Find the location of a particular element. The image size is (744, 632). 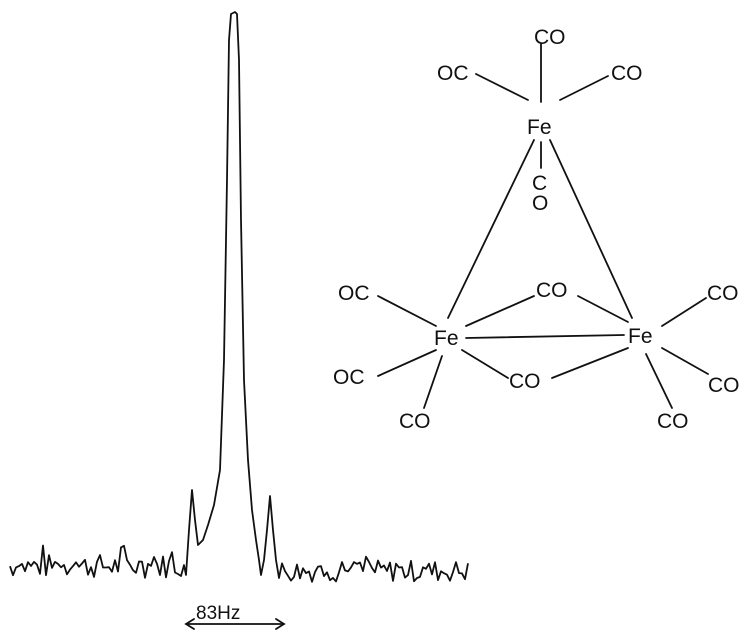

bond-top-left is located at coordinates (502, 87).